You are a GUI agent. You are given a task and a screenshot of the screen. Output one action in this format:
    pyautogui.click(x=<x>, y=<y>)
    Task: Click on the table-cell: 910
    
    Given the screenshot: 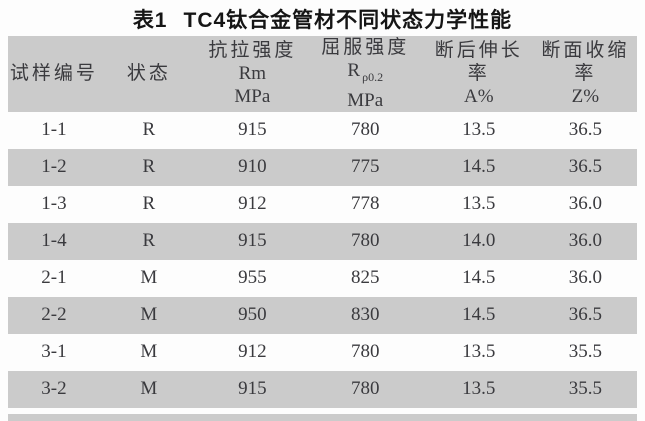 What is the action you would take?
    pyautogui.click(x=252, y=167)
    